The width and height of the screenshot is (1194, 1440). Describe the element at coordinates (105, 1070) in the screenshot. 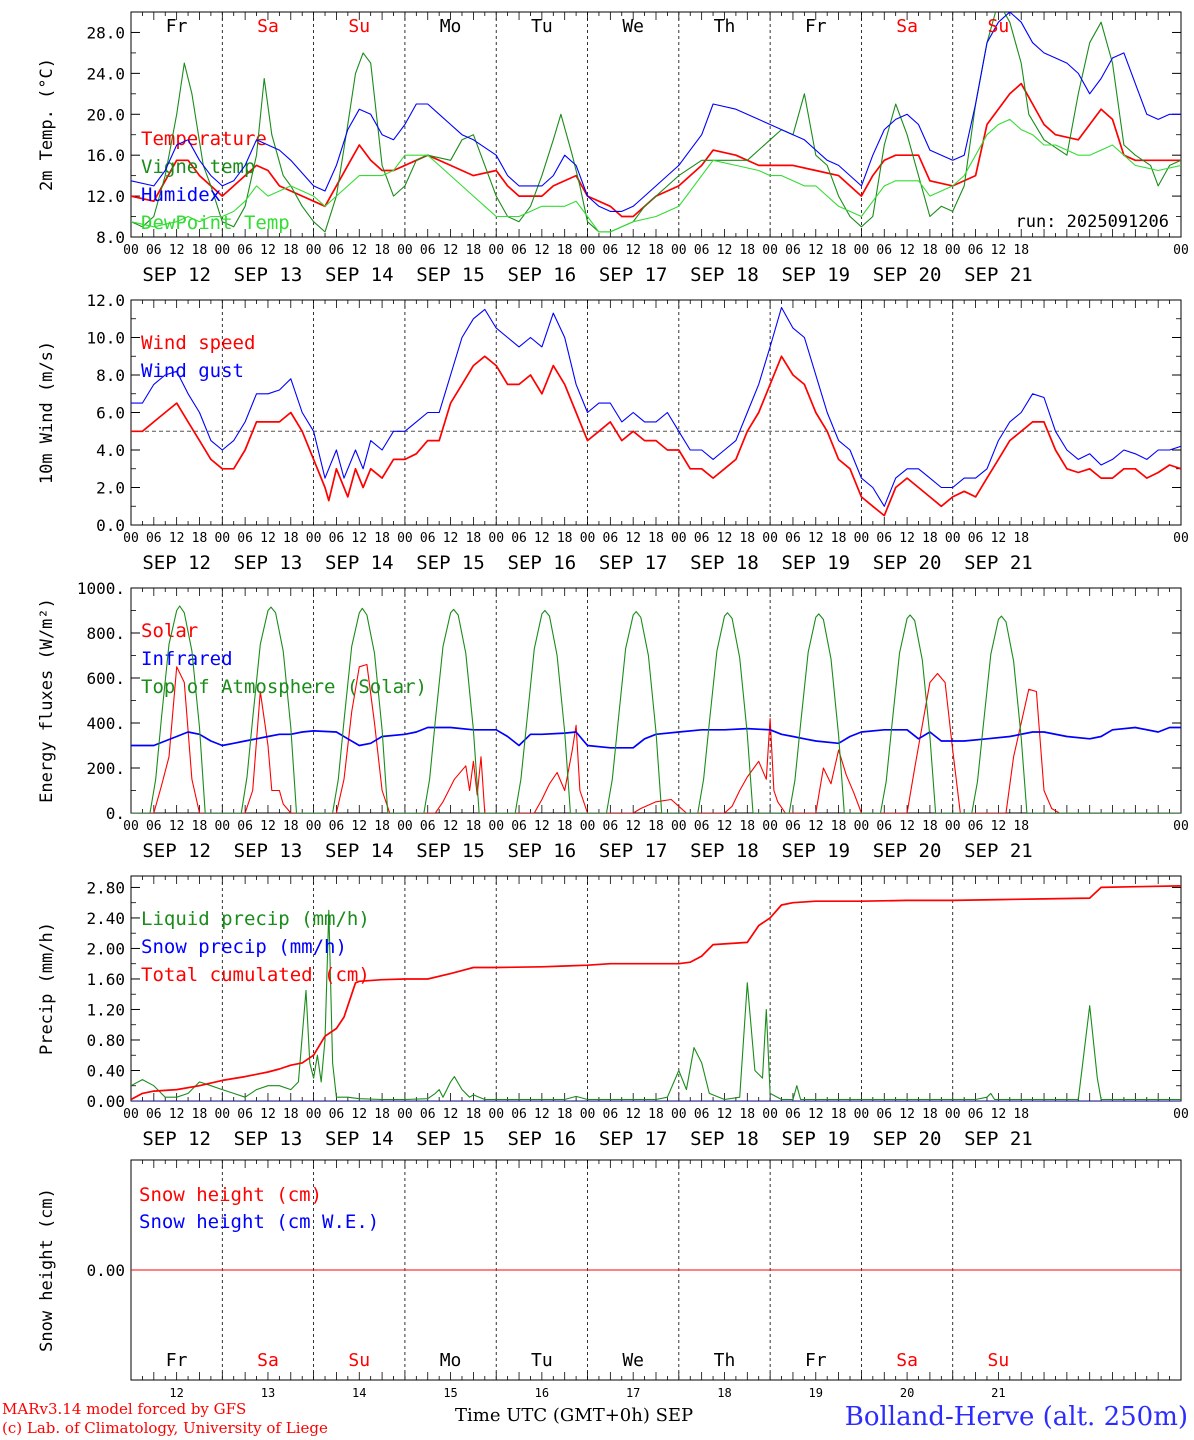

I see `y-tick-label: 0.40` at that location.